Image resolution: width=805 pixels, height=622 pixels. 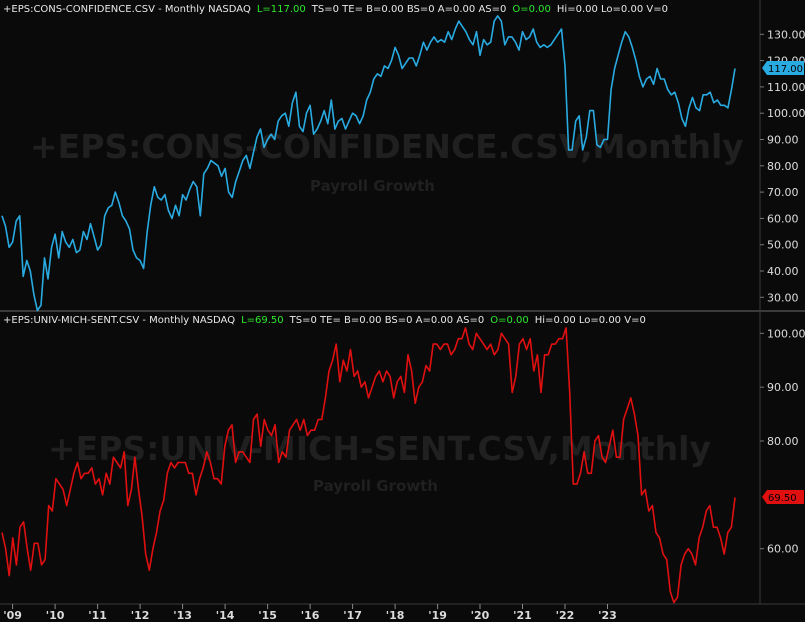 What do you see at coordinates (783, 441) in the screenshot?
I see `panel2-y-tick-label: 80.00` at bounding box center [783, 441].